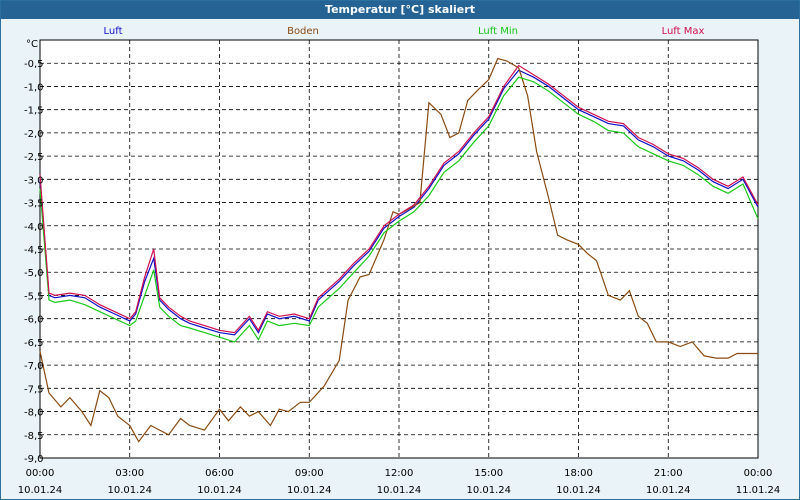  Describe the element at coordinates (303, 31) in the screenshot. I see `legend-item-boden: Boden` at that location.